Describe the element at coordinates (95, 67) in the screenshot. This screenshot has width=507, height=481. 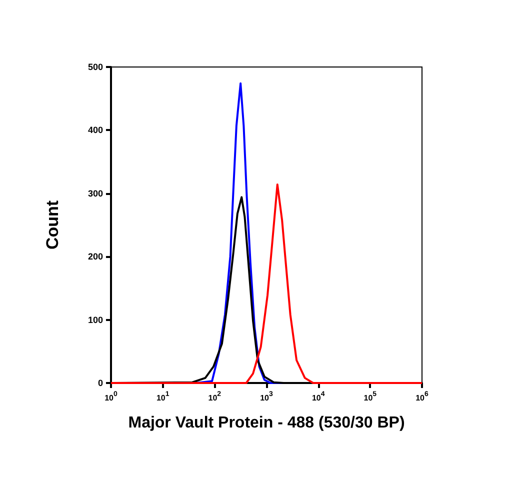
I see `y-tick-label: 500` at that location.